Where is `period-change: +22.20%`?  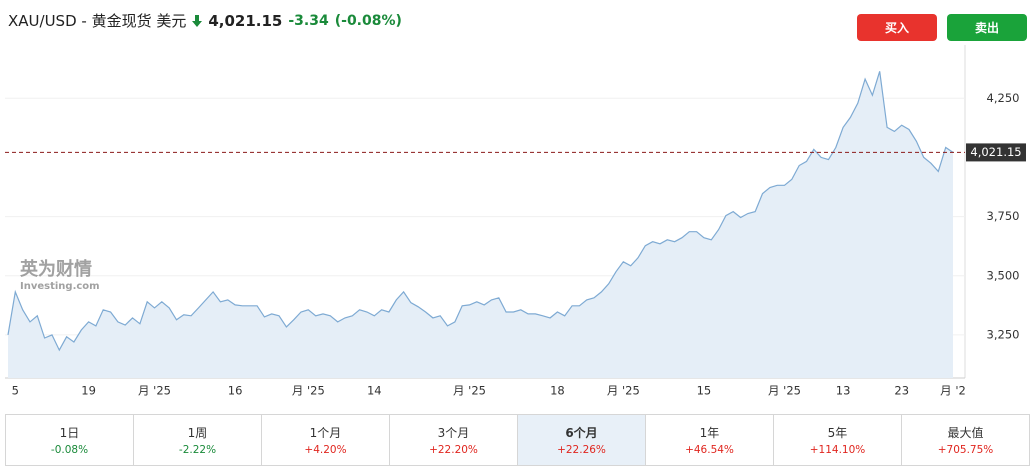
period-change: +22.20% is located at coordinates (453, 450).